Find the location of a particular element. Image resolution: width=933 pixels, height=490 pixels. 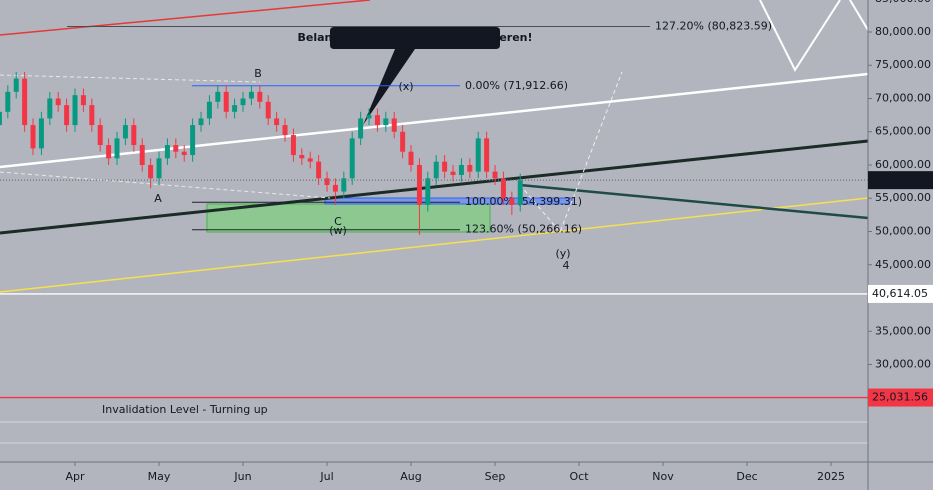

fib-label: 127.20% (80,823.59) is located at coordinates (713, 26).